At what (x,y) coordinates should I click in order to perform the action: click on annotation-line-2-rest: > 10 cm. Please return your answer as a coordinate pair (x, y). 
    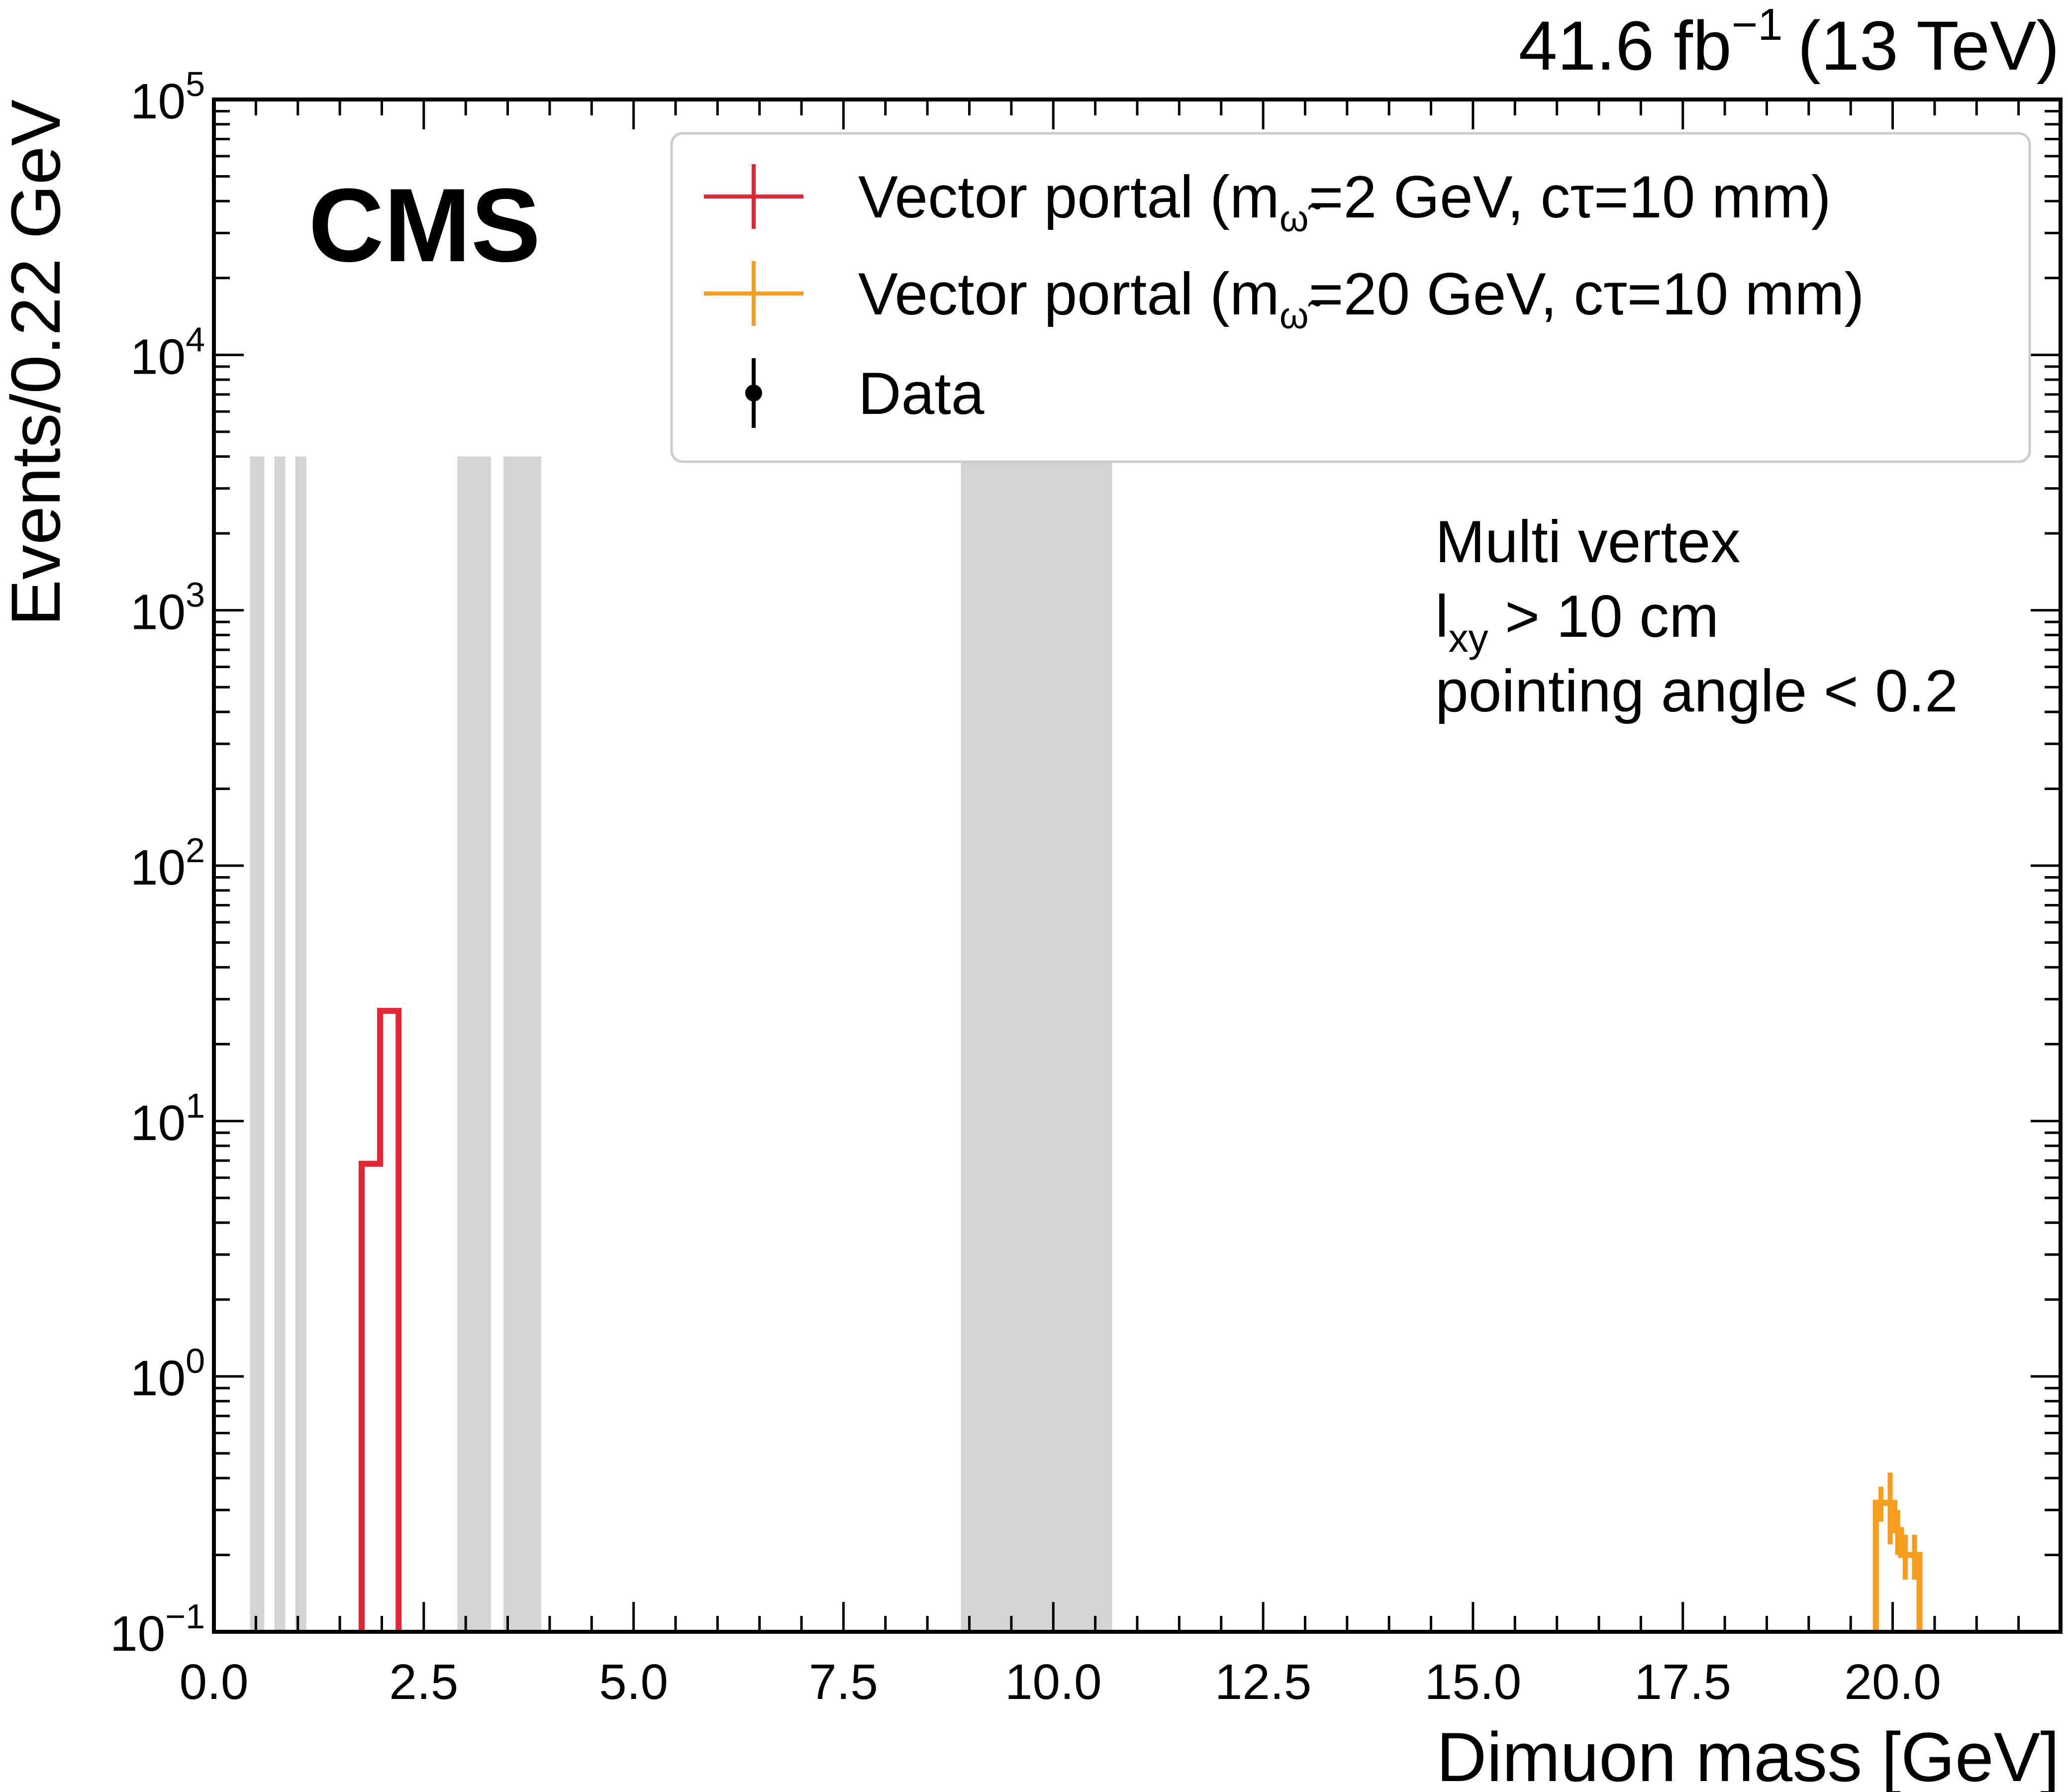
    Looking at the image, I should click on (1603, 616).